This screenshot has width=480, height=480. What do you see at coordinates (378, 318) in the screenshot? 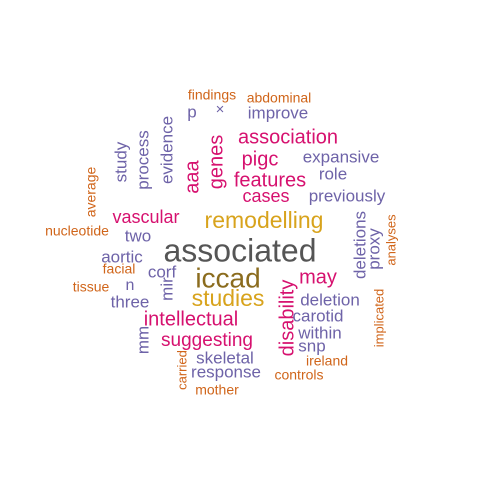
I see `word-implicated: implicated` at bounding box center [378, 318].